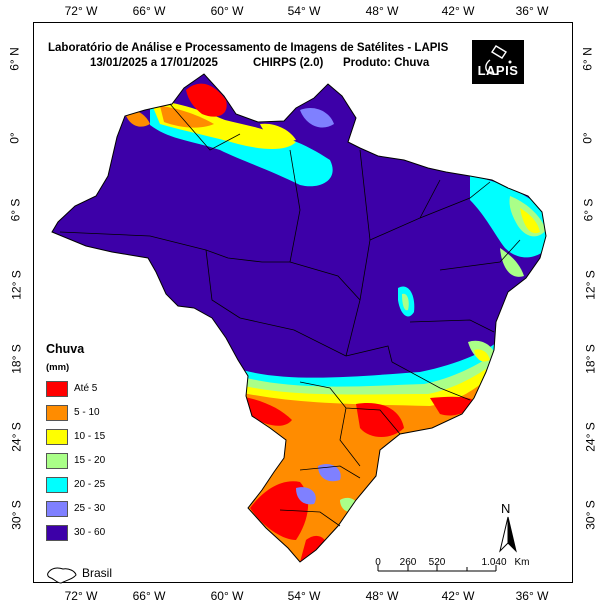  I want to click on legend-item: Até 5, so click(101, 389).